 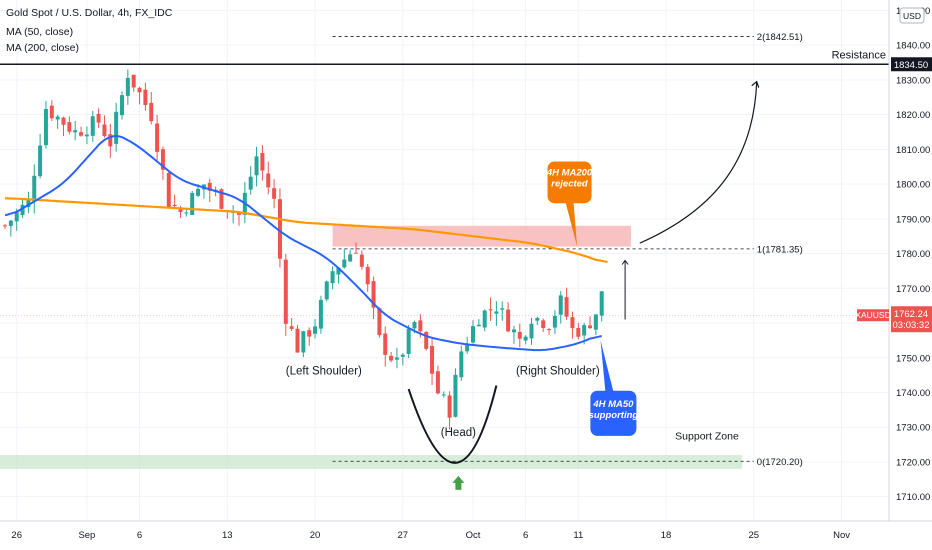 What do you see at coordinates (39, 32) in the screenshot?
I see `indicator-ma50-label: MA (50, close)` at bounding box center [39, 32].